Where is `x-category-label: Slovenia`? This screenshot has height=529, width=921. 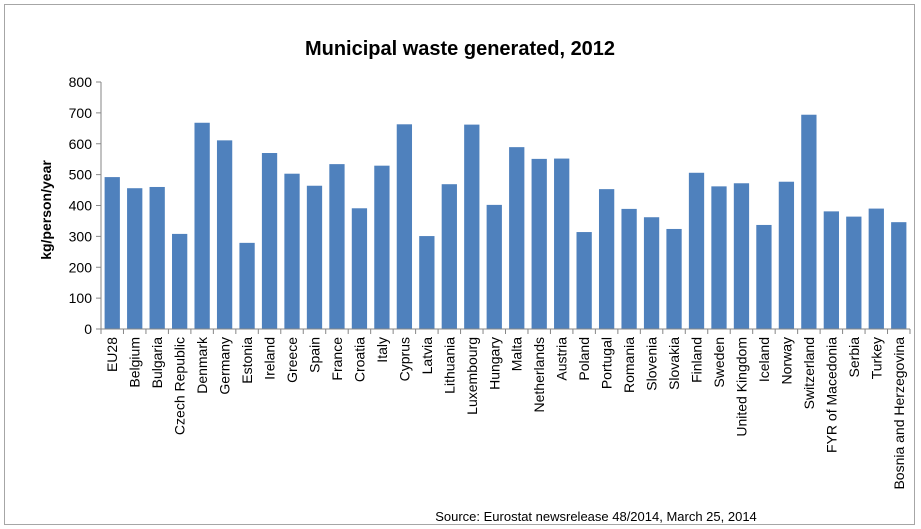
x-category-label: Slovenia is located at coordinates (652, 364).